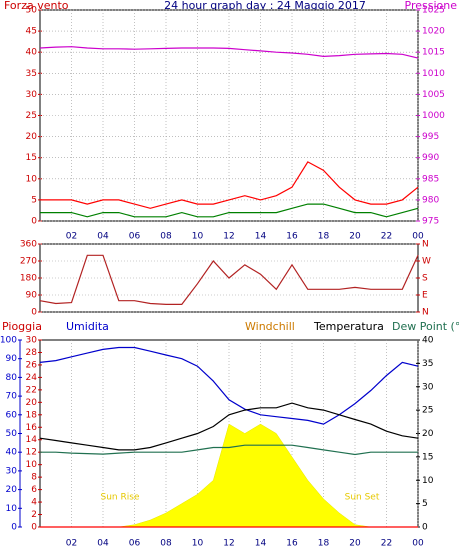 The image size is (459, 555). Describe the element at coordinates (28, 279) in the screenshot. I see `y-tick-label: 180` at that location.